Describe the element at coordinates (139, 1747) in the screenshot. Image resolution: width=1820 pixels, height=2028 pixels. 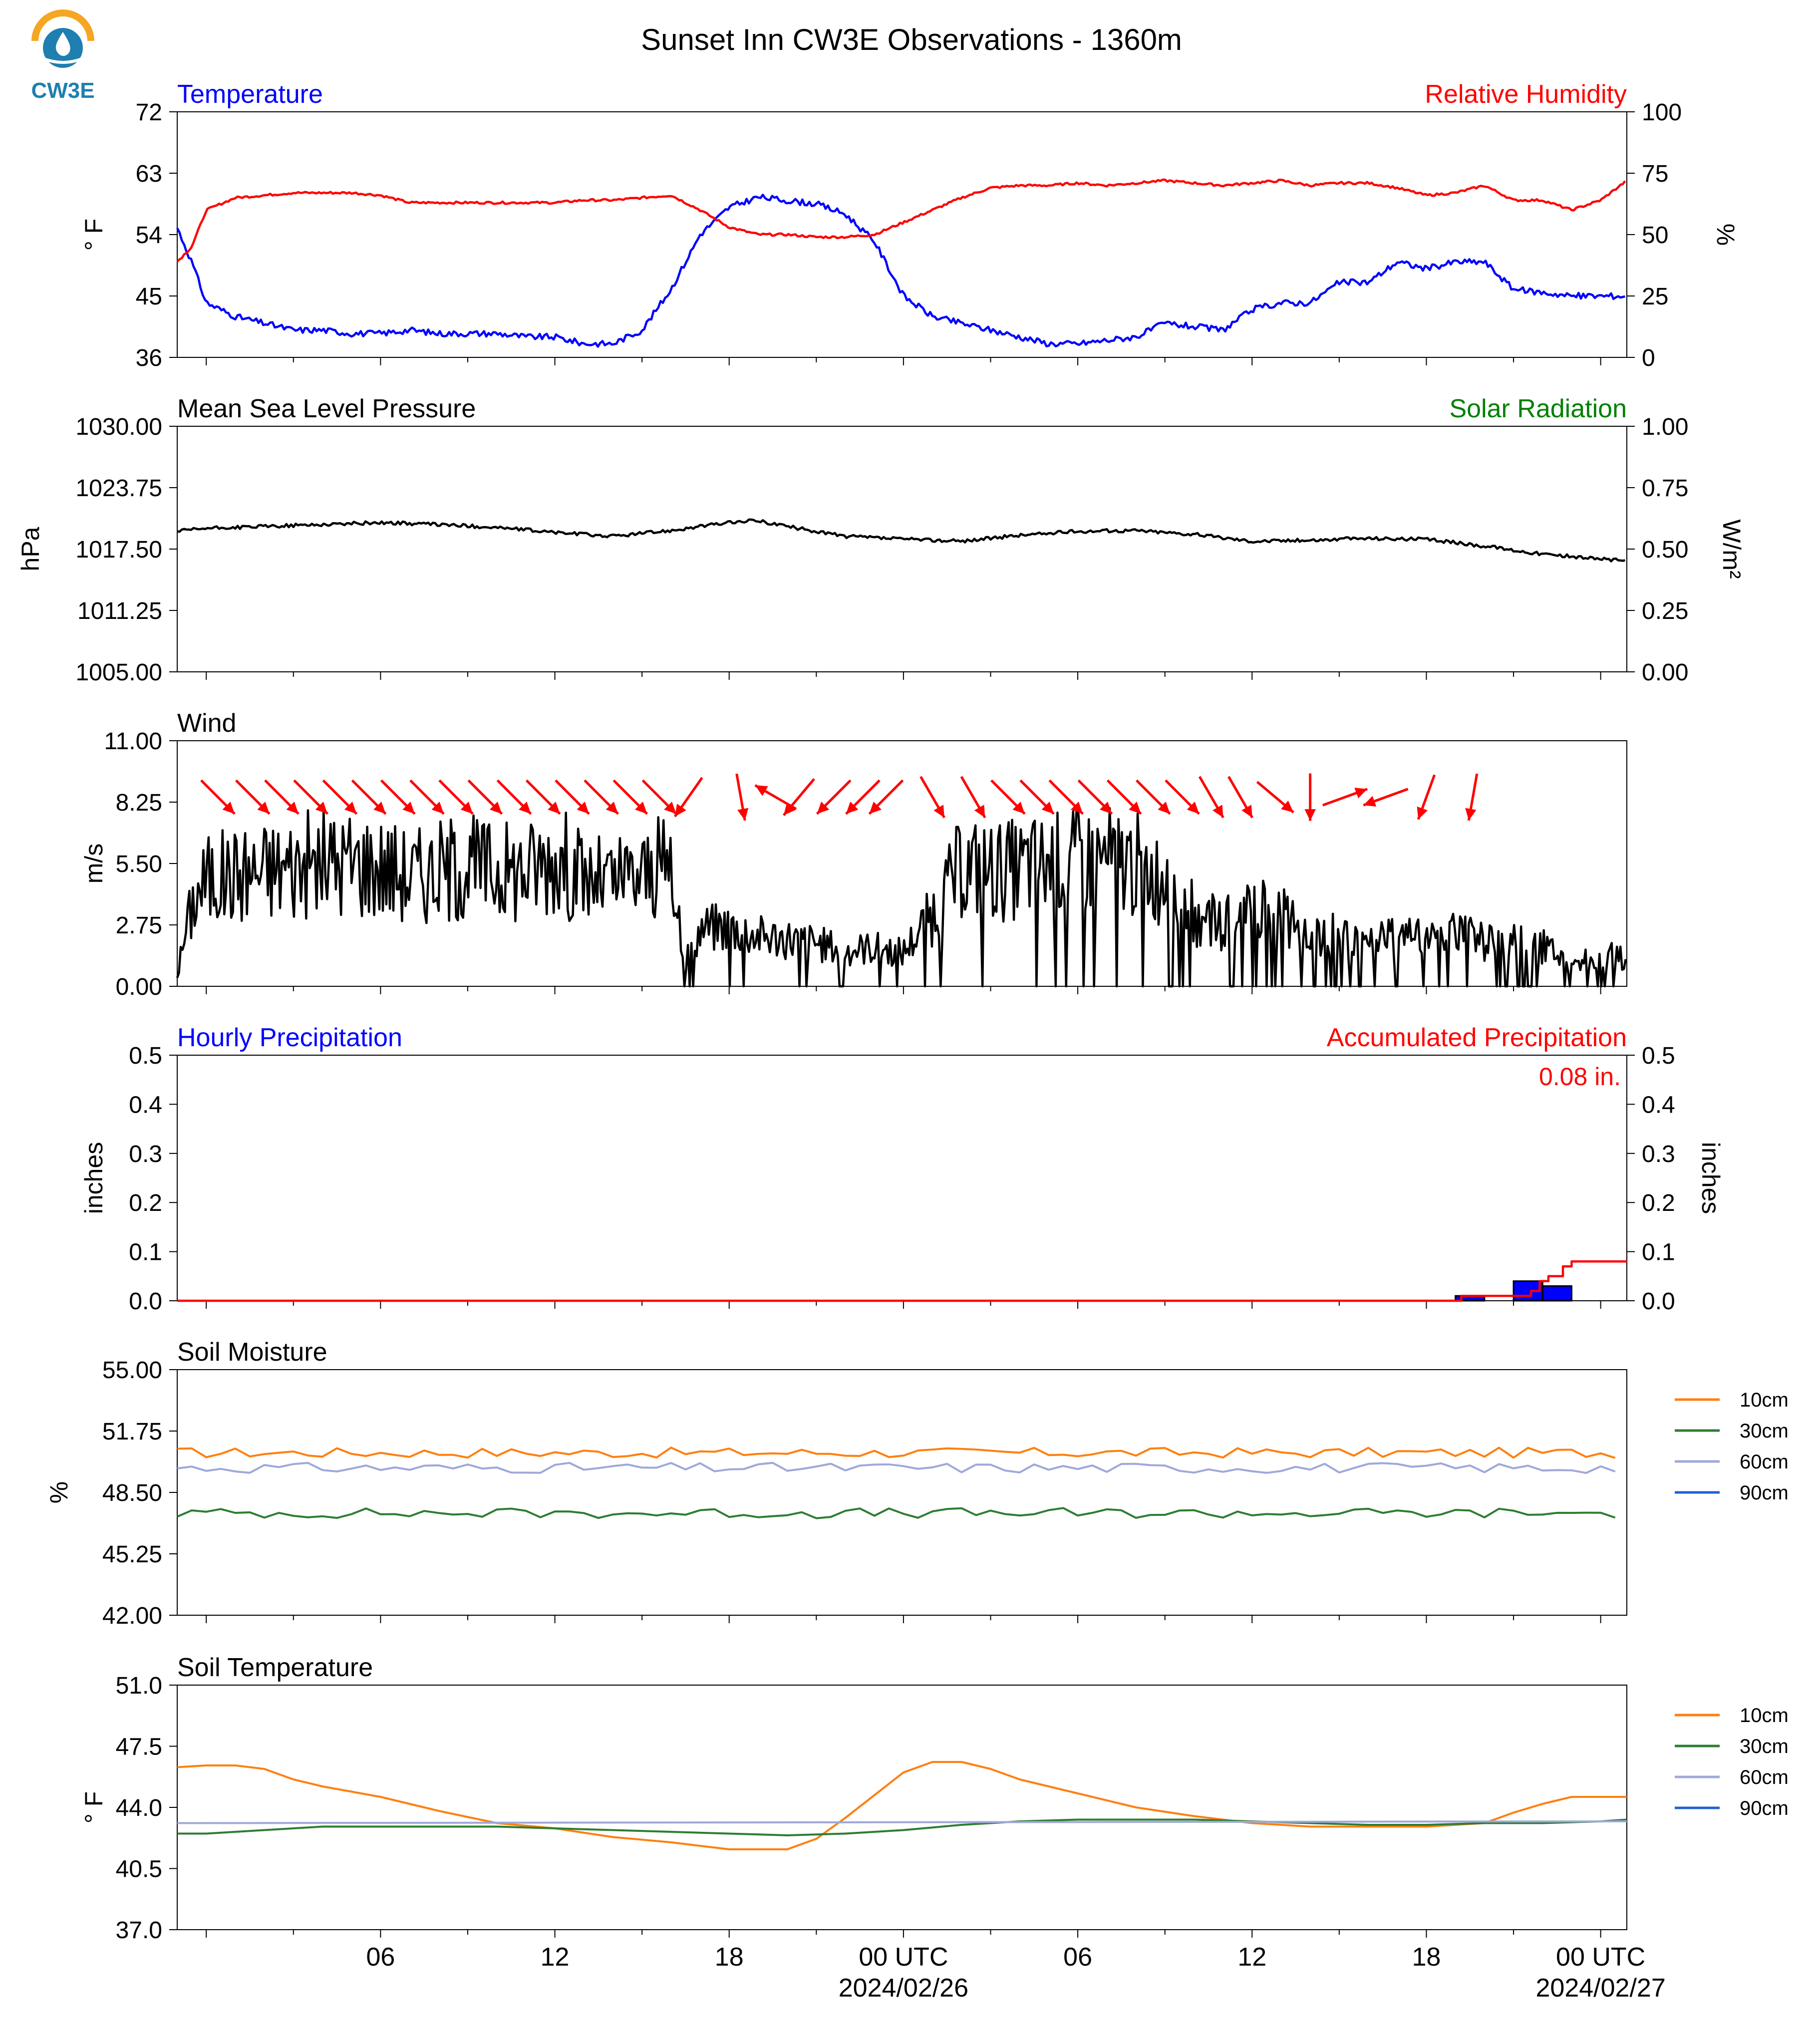
I see `y-tick-label: 47.5` at that location.